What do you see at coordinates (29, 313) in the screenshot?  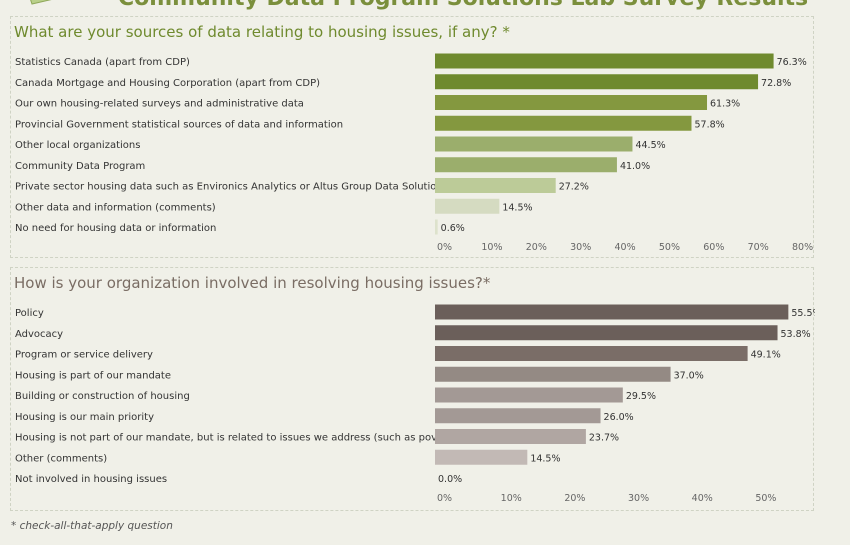 I see `category-label: Policy` at bounding box center [29, 313].